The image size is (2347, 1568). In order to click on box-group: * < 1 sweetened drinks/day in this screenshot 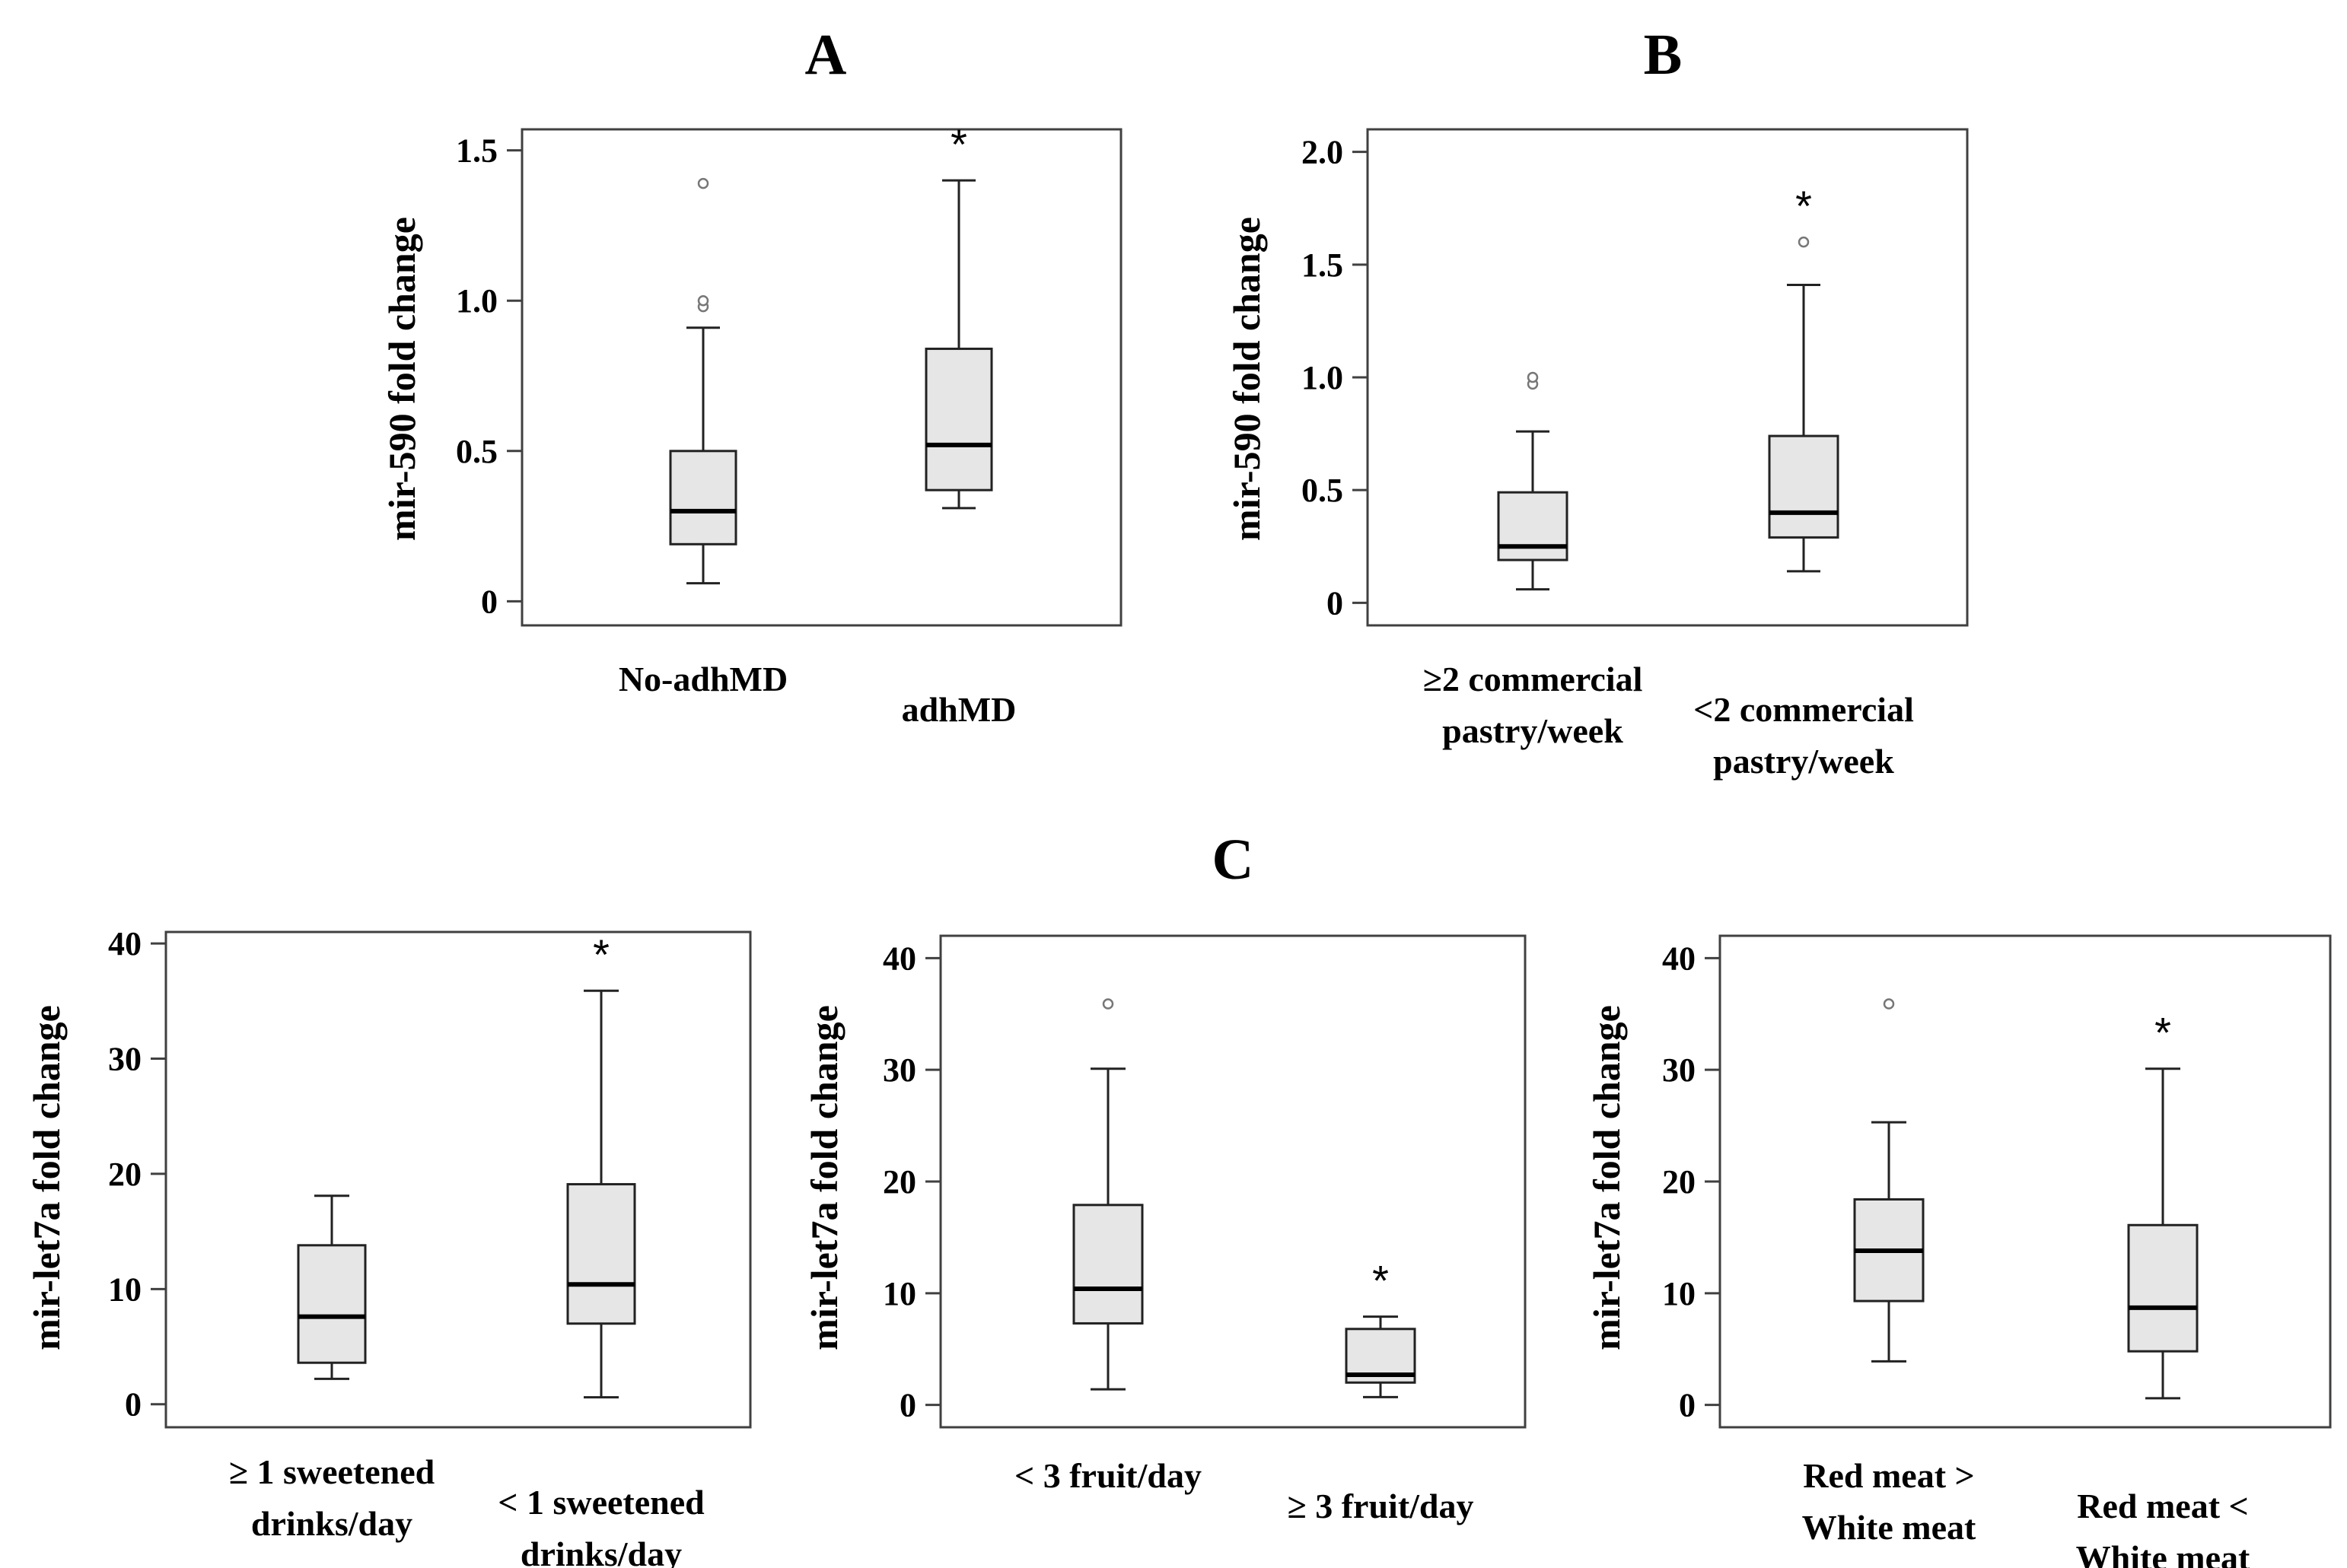, I will do `click(601, 1249)`.